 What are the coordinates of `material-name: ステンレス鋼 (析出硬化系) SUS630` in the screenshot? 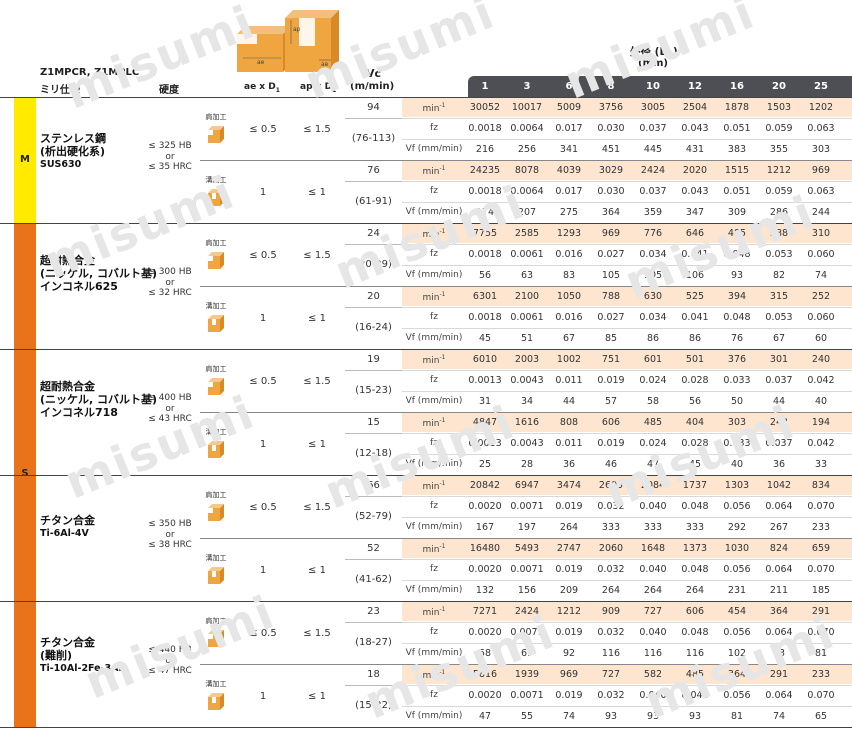 It's located at (73, 151).